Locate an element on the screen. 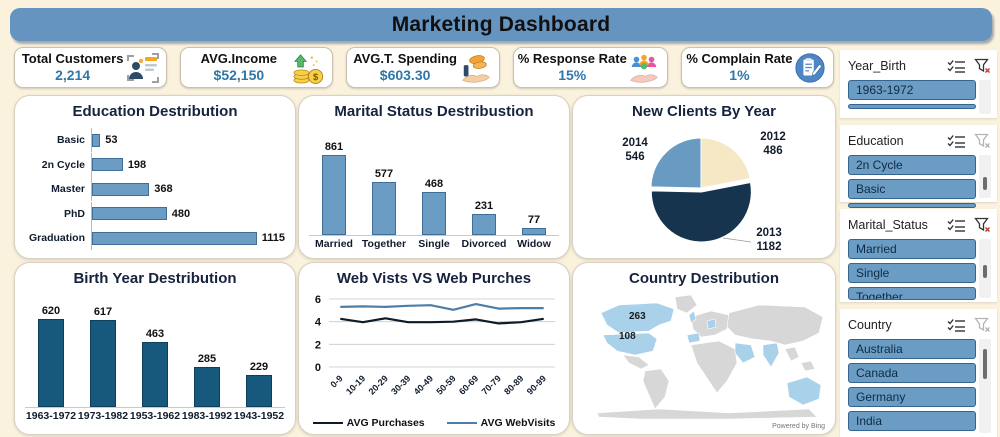 The width and height of the screenshot is (1000, 437). x-tick-label: 30-39 is located at coordinates (400, 384).